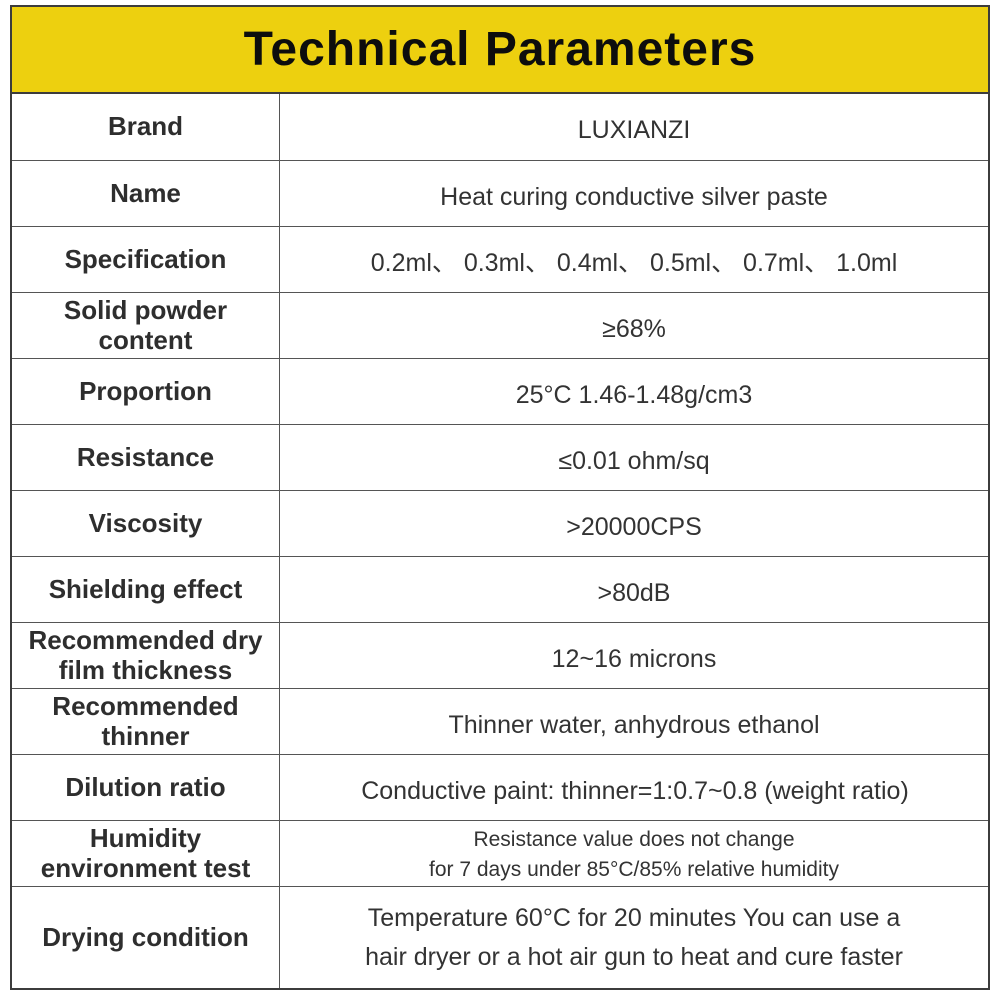 This screenshot has height=1000, width=1000. Describe the element at coordinates (634, 526) in the screenshot. I see `param-value: >20000CPS` at that location.